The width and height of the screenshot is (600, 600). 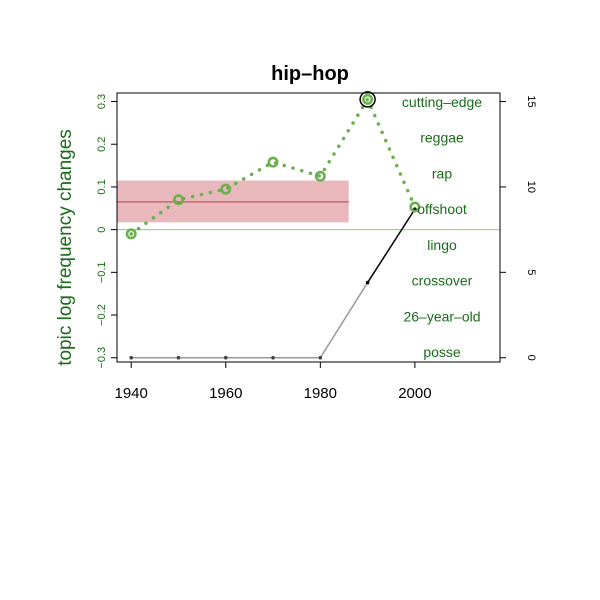 What do you see at coordinates (130, 393) in the screenshot?
I see `x-tick-label: 1940` at bounding box center [130, 393].